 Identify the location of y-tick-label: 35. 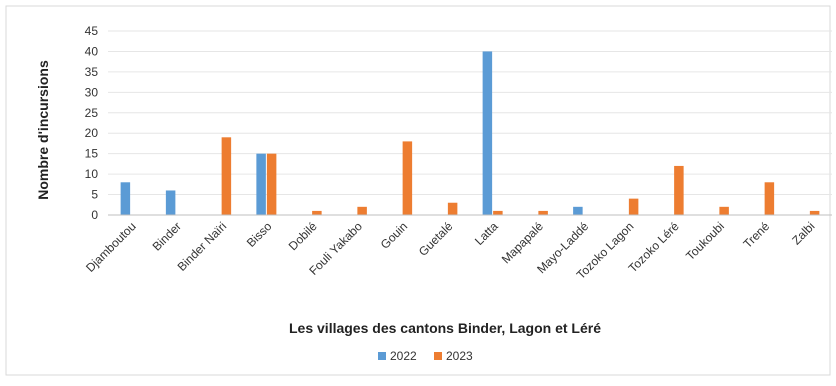
(92, 72).